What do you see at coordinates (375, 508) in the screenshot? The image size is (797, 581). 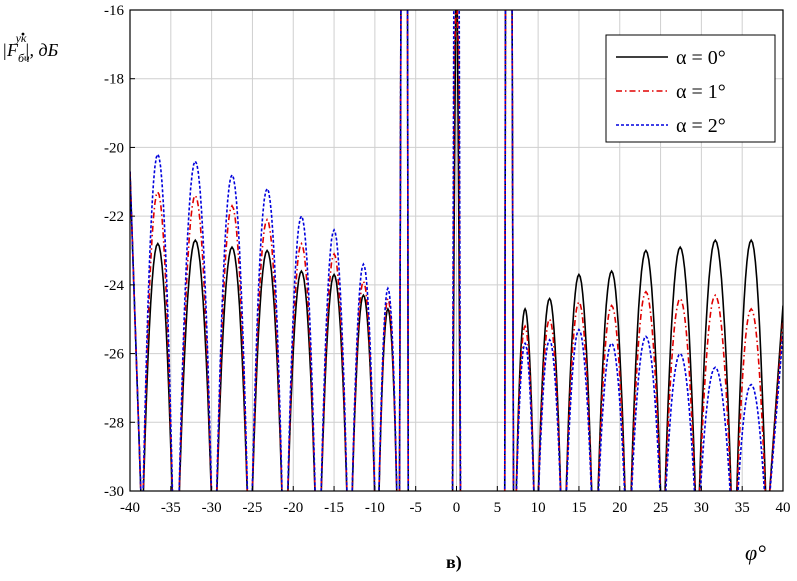 I see `x-tick-label: -10` at bounding box center [375, 508].